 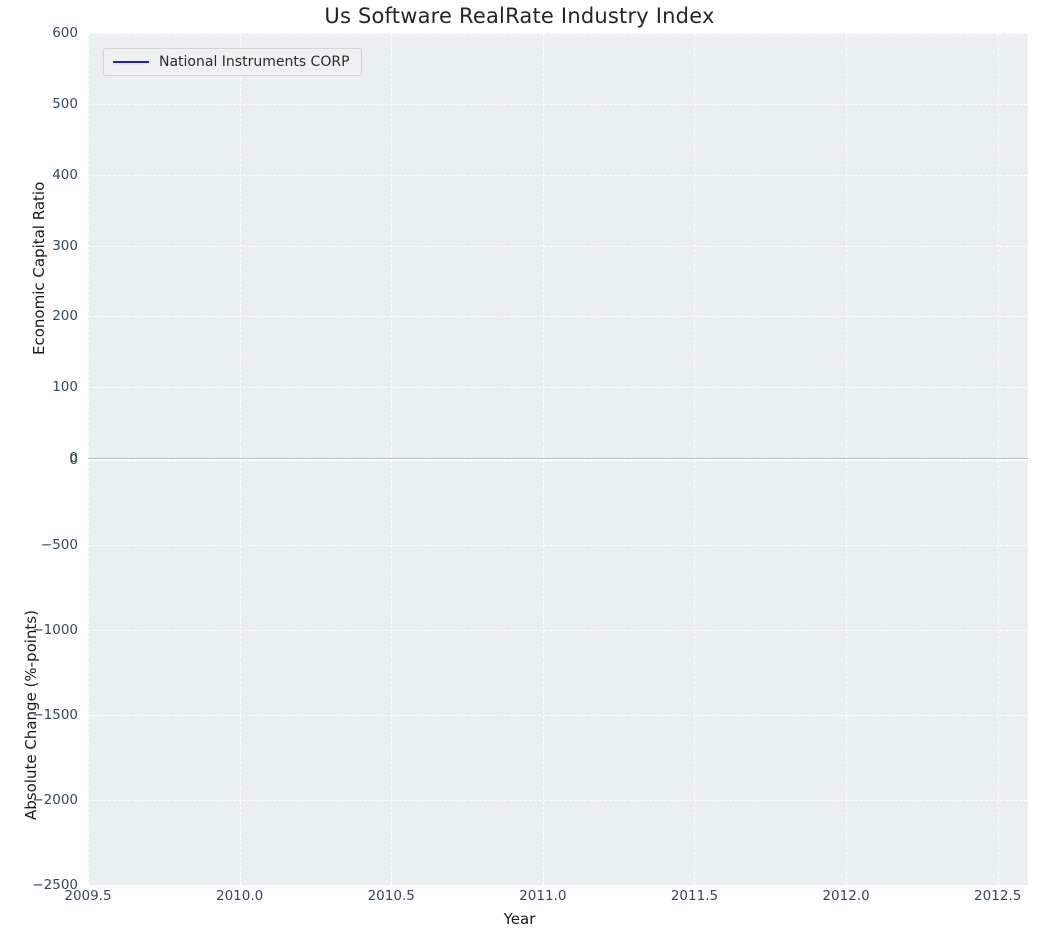 I want to click on chart-title: Us Software RealRate Industry Index, so click(x=519, y=16).